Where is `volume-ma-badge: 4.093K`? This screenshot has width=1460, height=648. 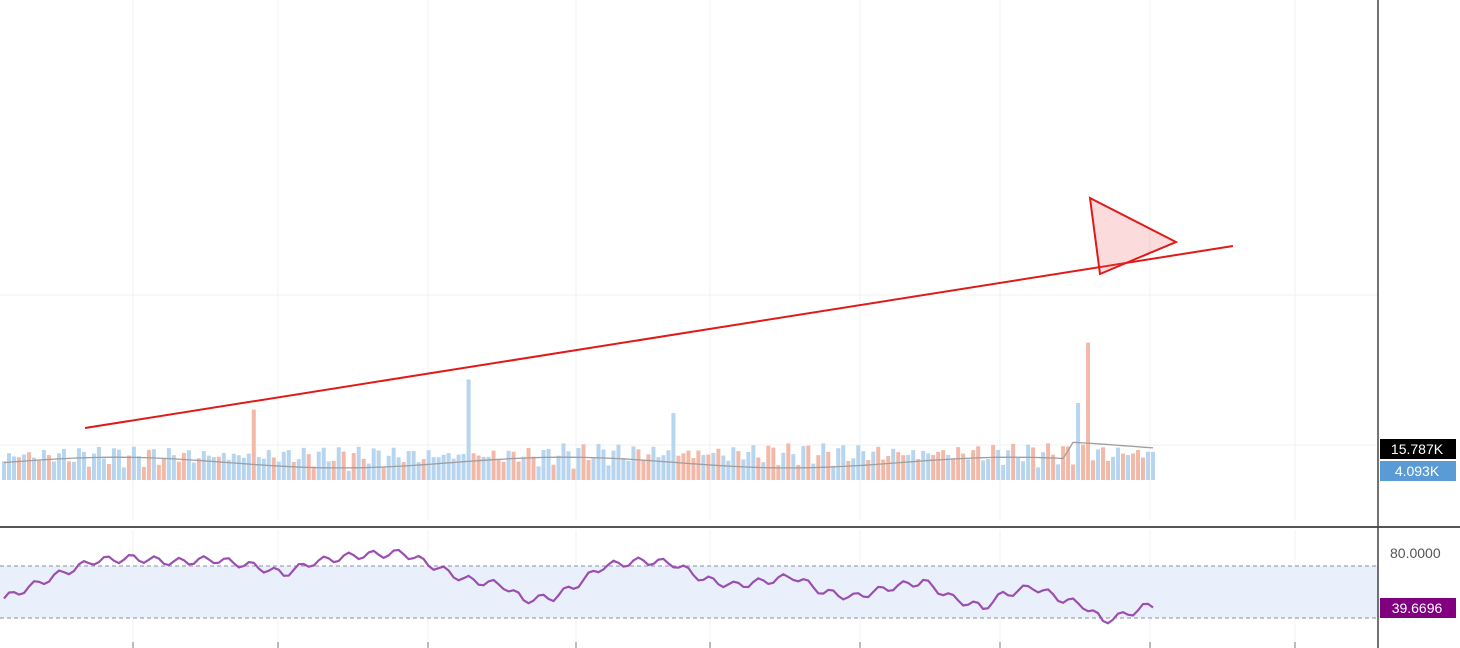
volume-ma-badge: 4.093K is located at coordinates (1417, 471).